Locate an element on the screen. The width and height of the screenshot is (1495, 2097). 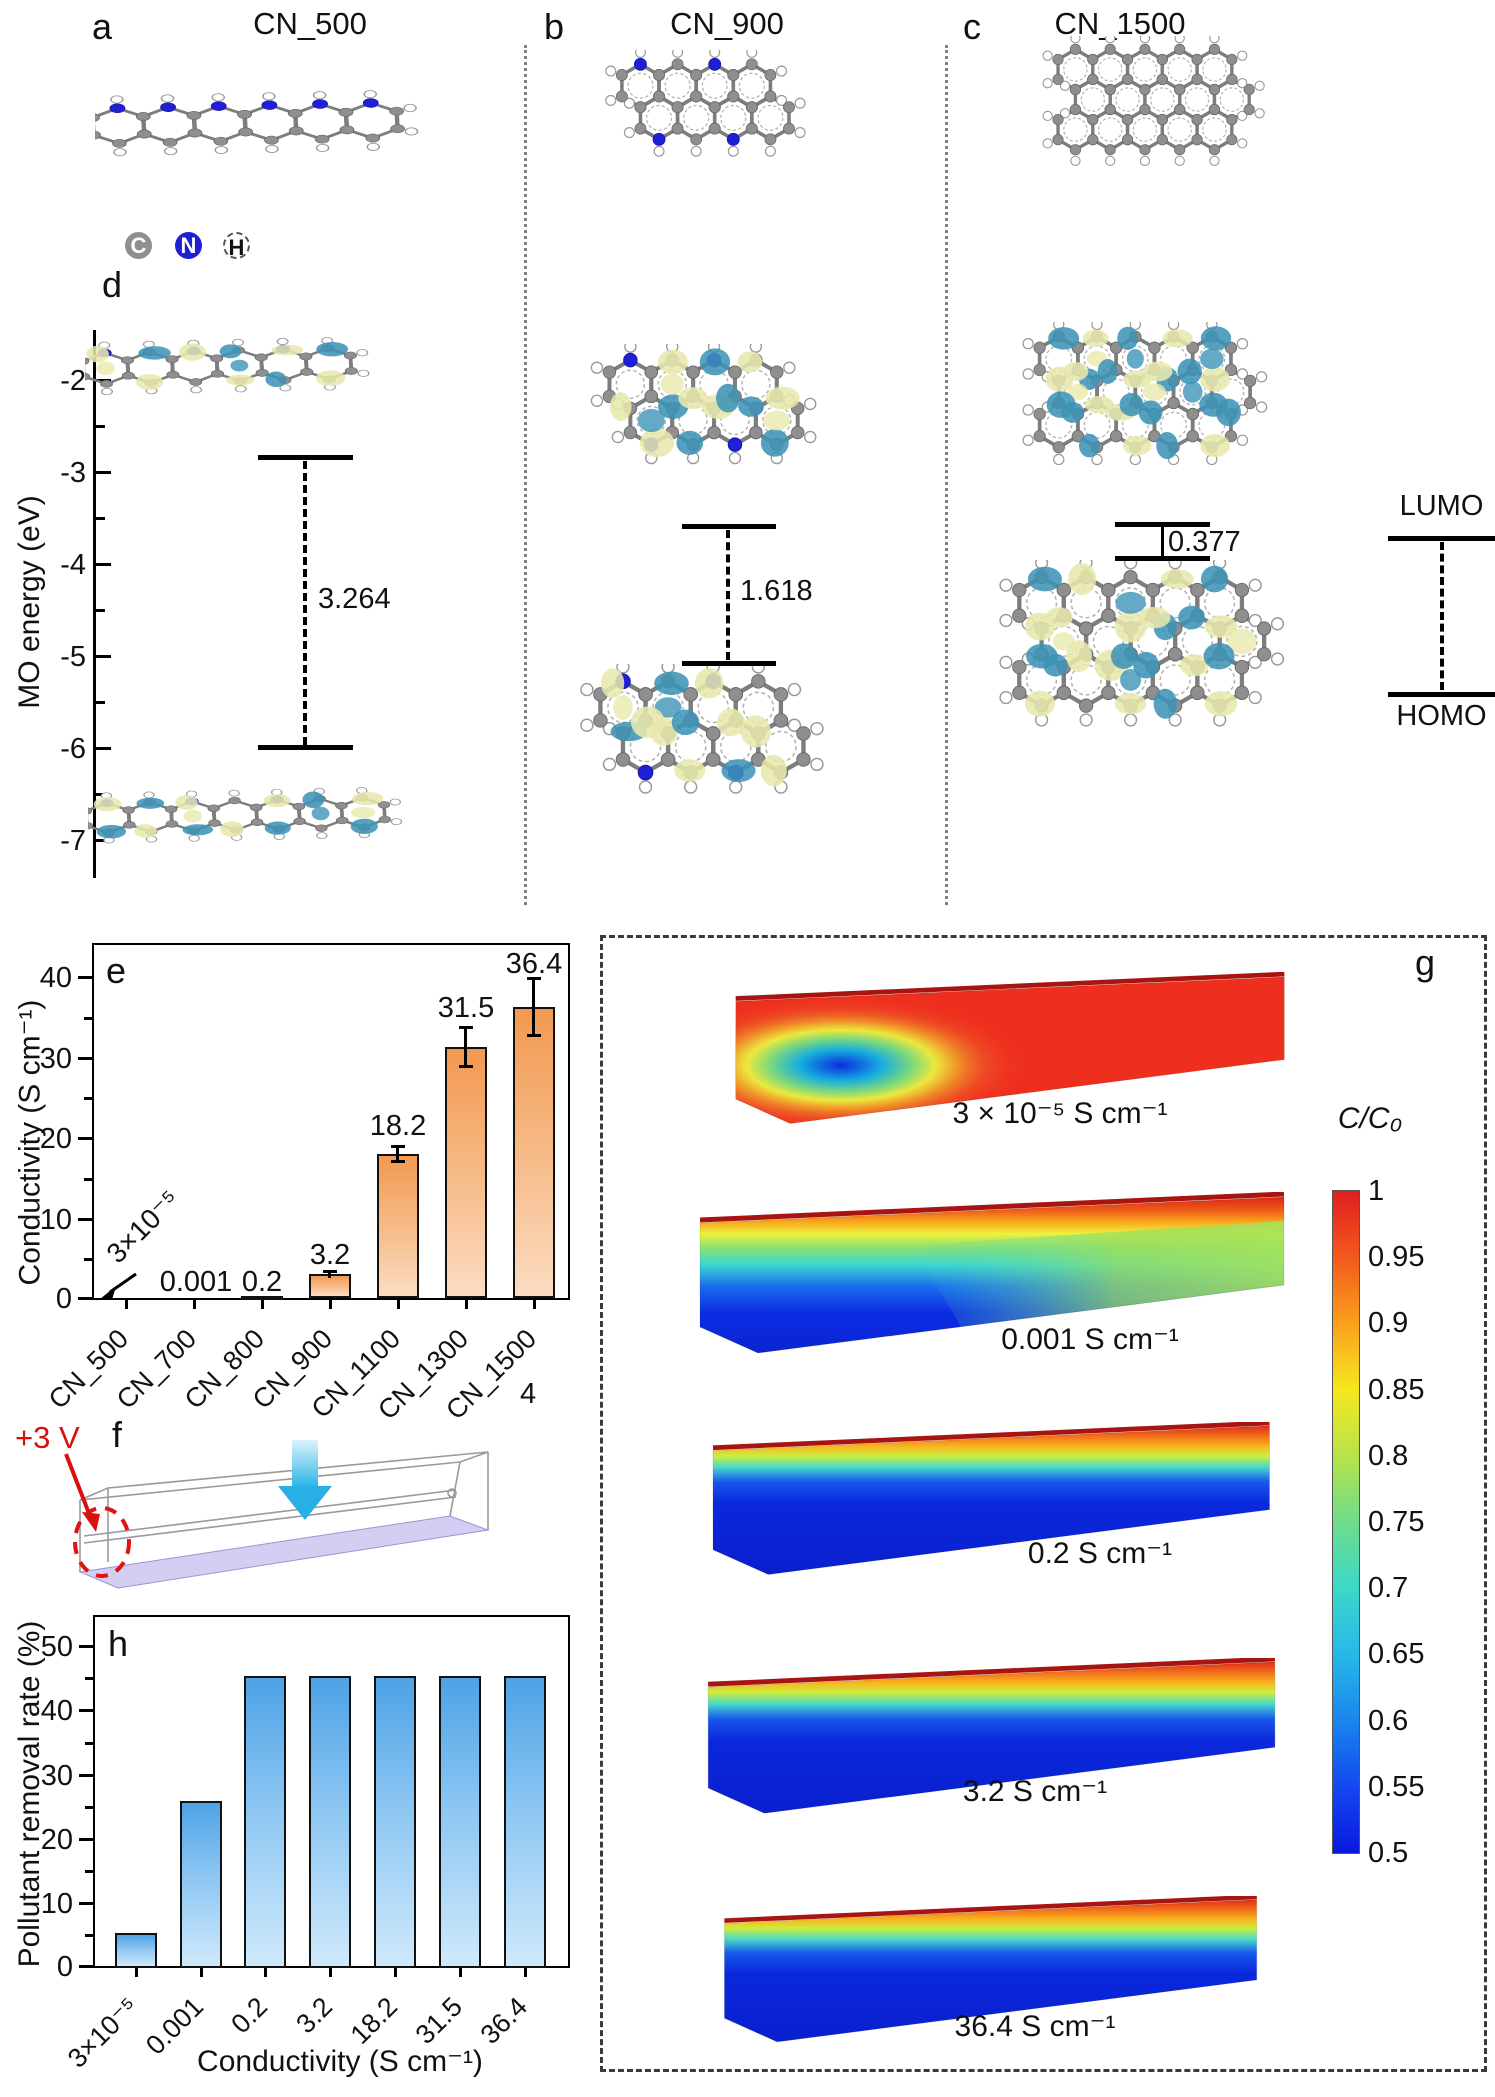
voltage-arrowhead-icon is located at coordinates (91, 1522).